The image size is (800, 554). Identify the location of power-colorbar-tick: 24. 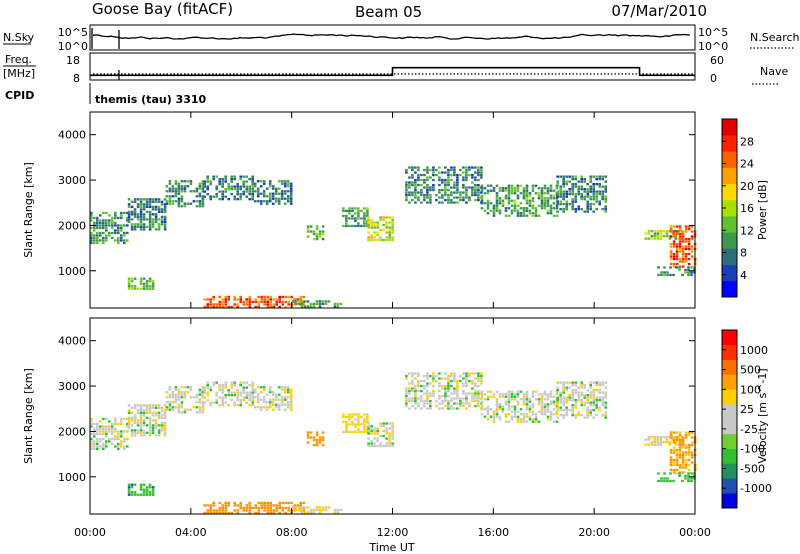
(747, 164).